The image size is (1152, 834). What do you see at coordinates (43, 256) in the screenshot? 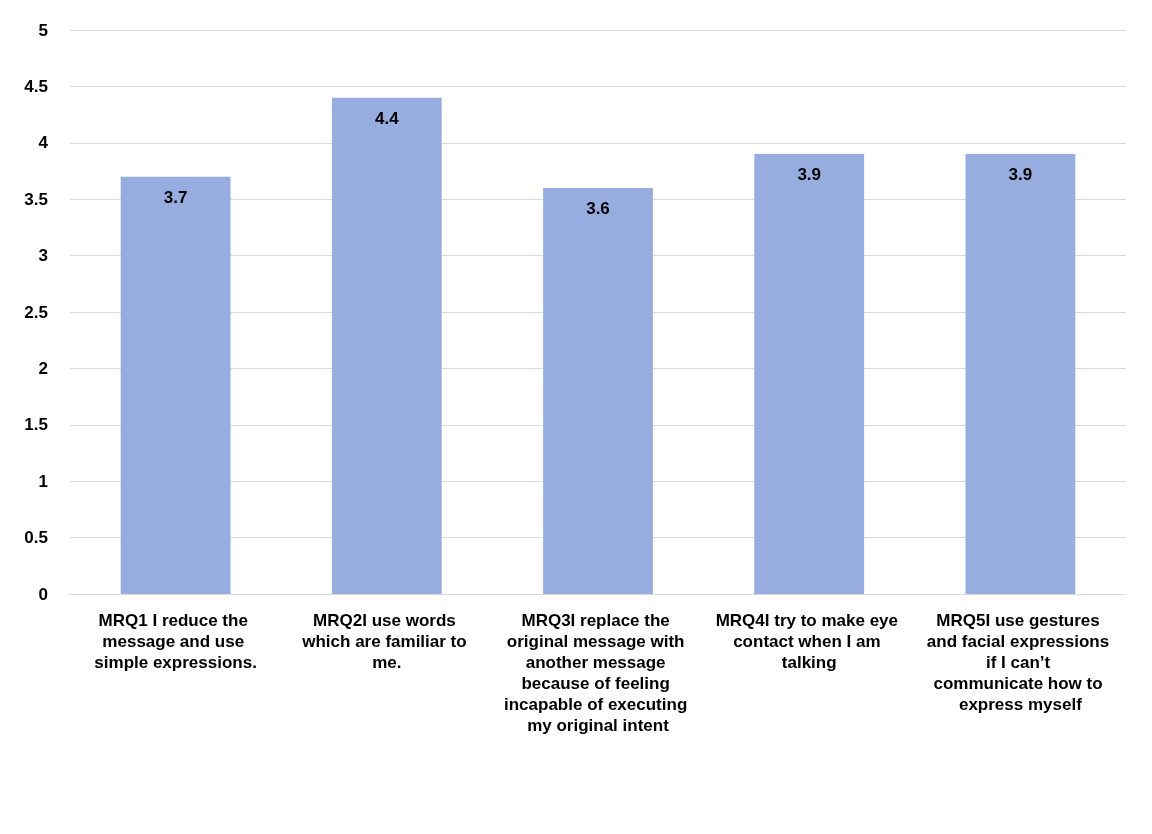
I see `y-tick-label: 3` at bounding box center [43, 256].